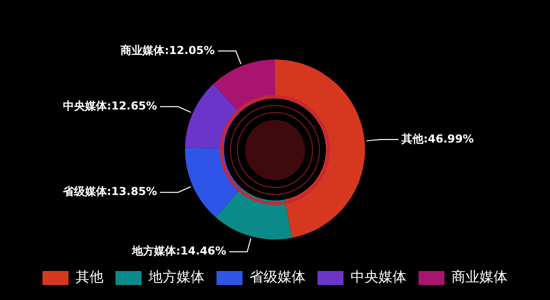  Describe the element at coordinates (167, 50) in the screenshot. I see `category-label: 商业媒体:12.05%` at that location.